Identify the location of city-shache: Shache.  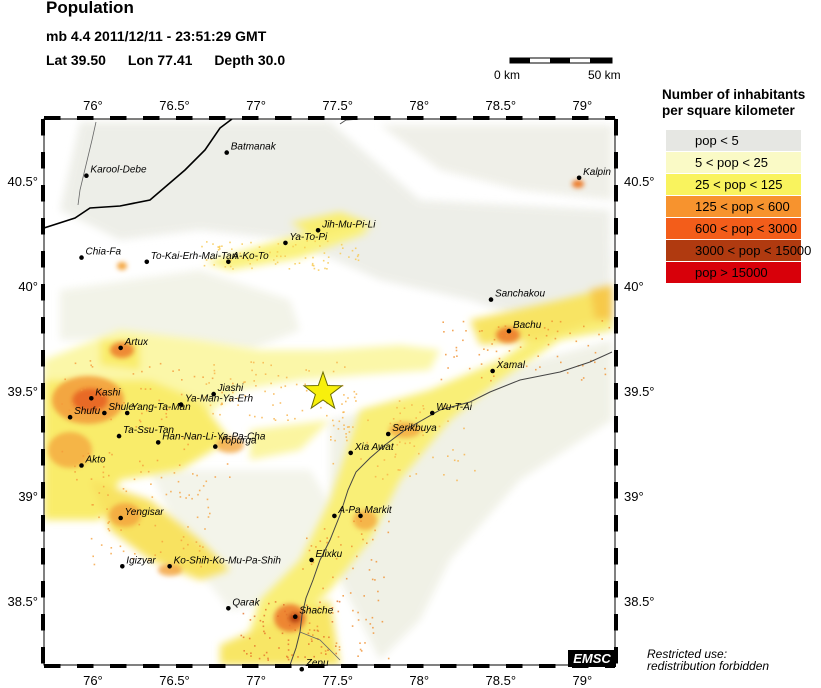
(313, 612).